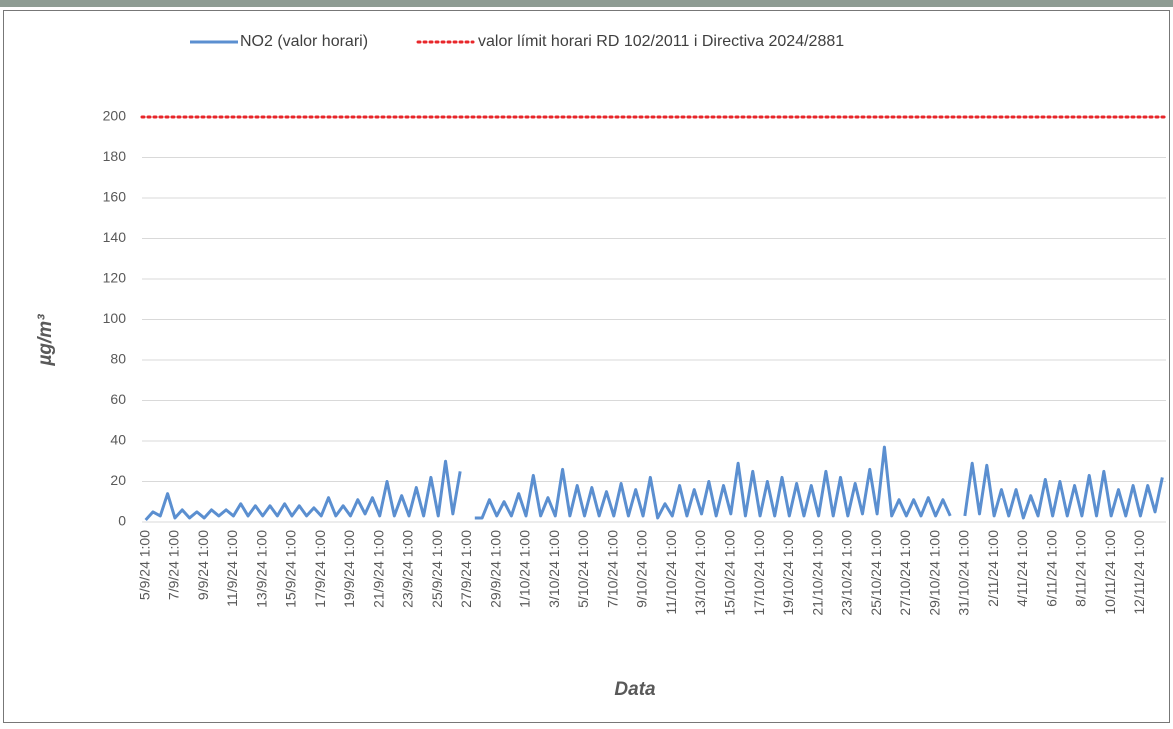 Image resolution: width=1173 pixels, height=729 pixels. I want to click on x-tick-label: 13/10/24 1:00, so click(700, 573).